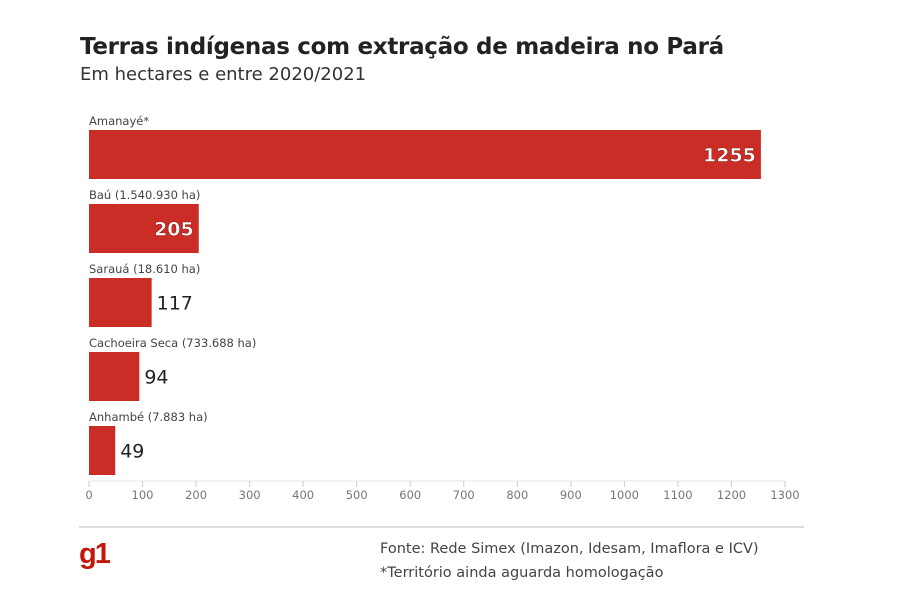  Describe the element at coordinates (196, 495) in the screenshot. I see `x-tick-label: 200` at that location.